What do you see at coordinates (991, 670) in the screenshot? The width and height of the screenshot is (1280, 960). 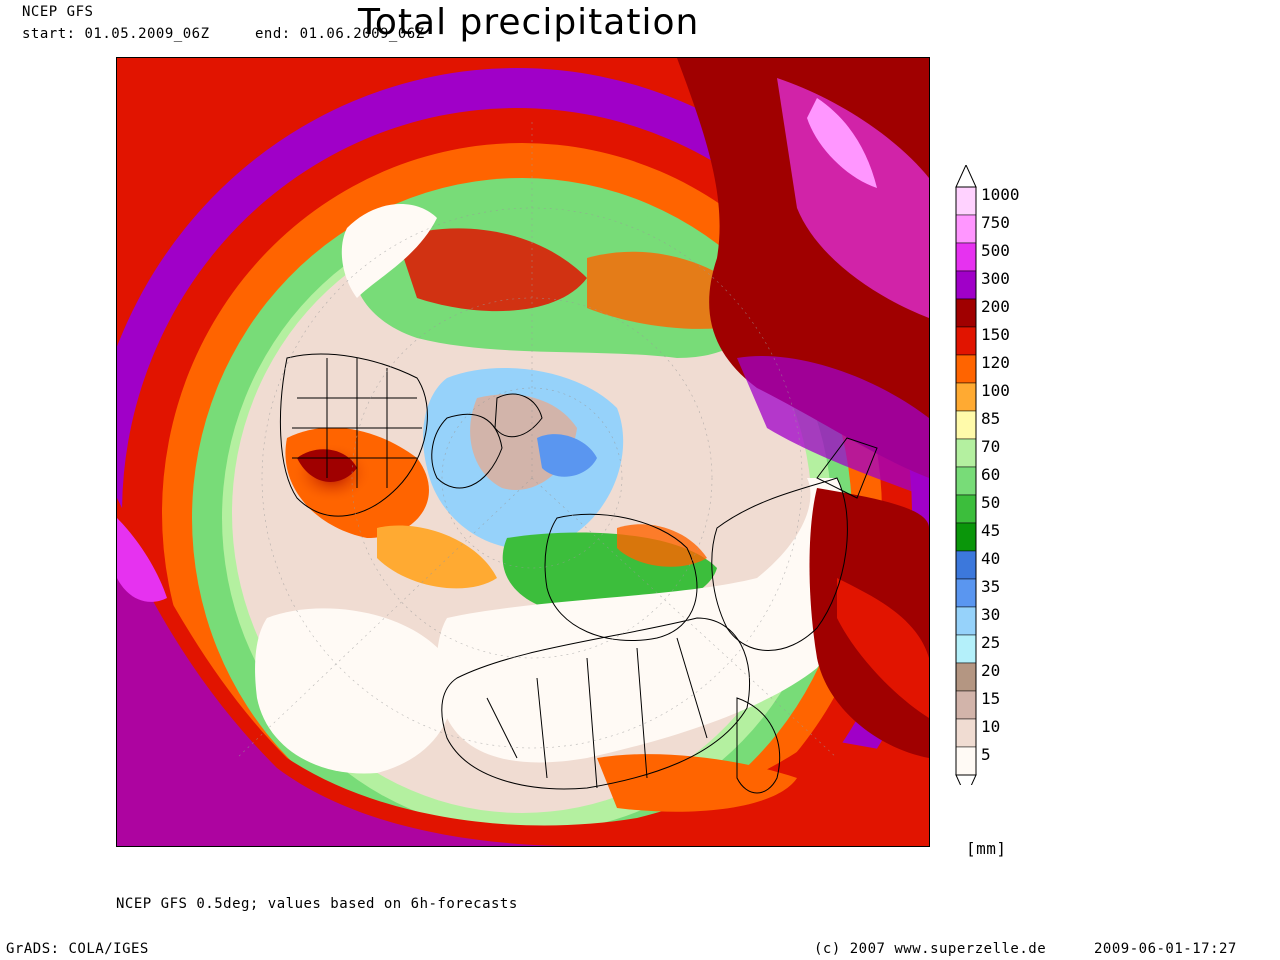 I see `legend-label-20: 20` at bounding box center [991, 670].